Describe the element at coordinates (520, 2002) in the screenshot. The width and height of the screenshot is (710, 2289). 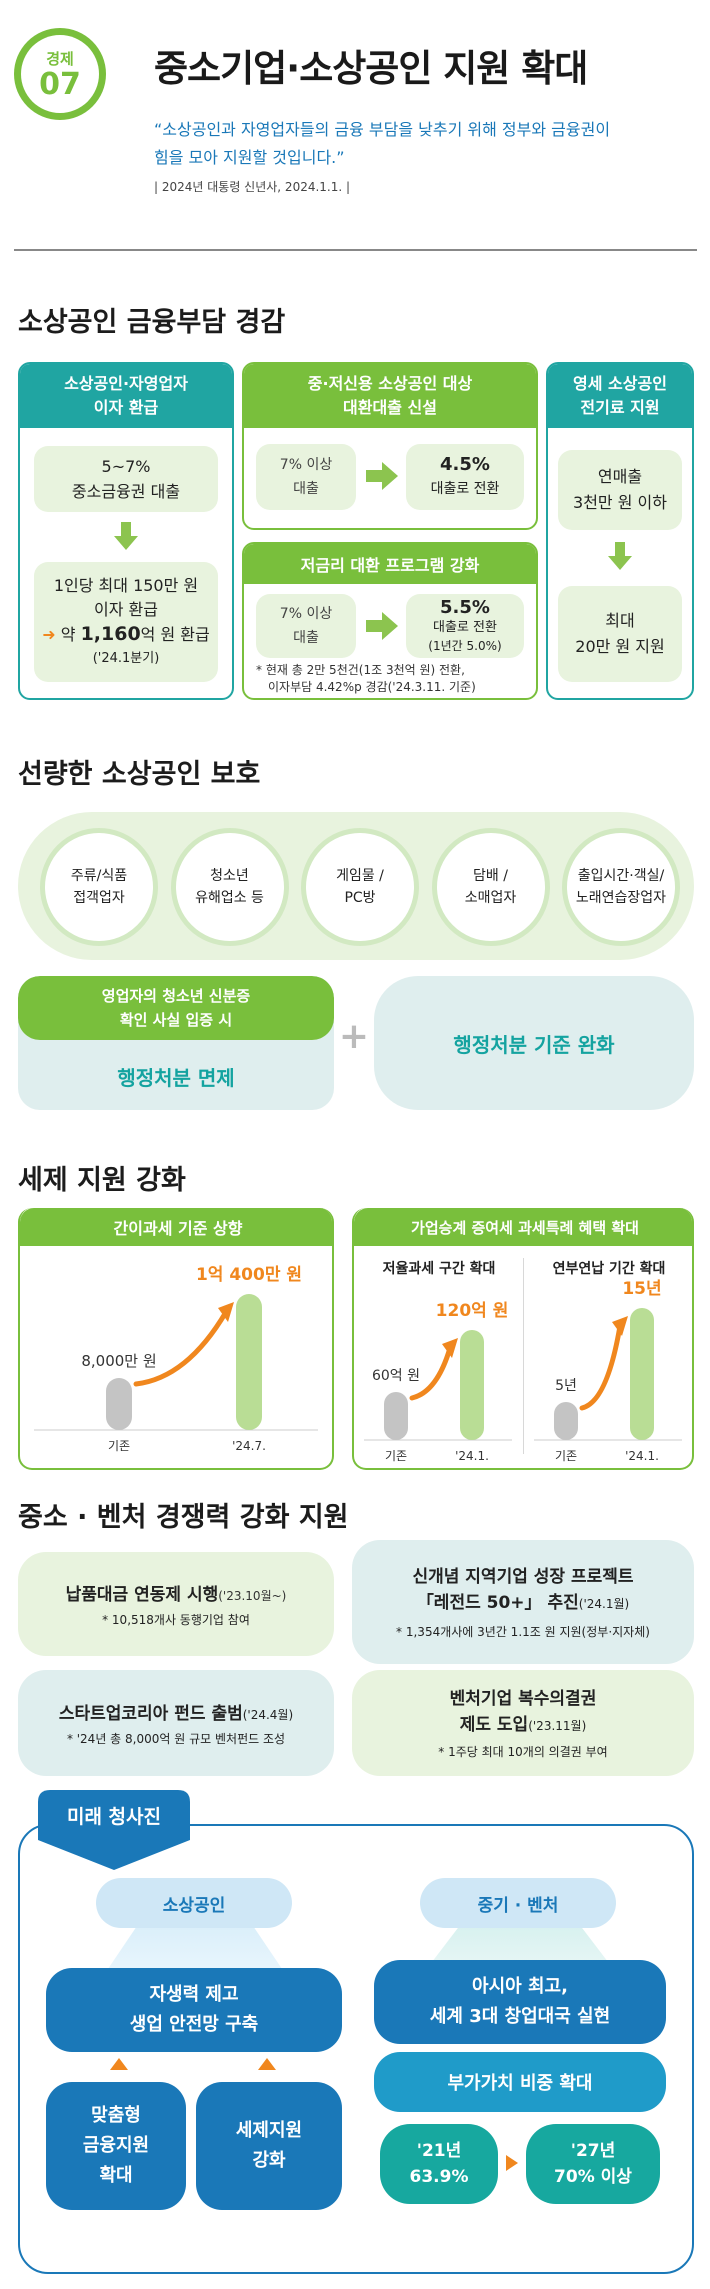
I see `goal-startup-nation: 아시아 최고, 세계 3대 창업대국 실현` at that location.